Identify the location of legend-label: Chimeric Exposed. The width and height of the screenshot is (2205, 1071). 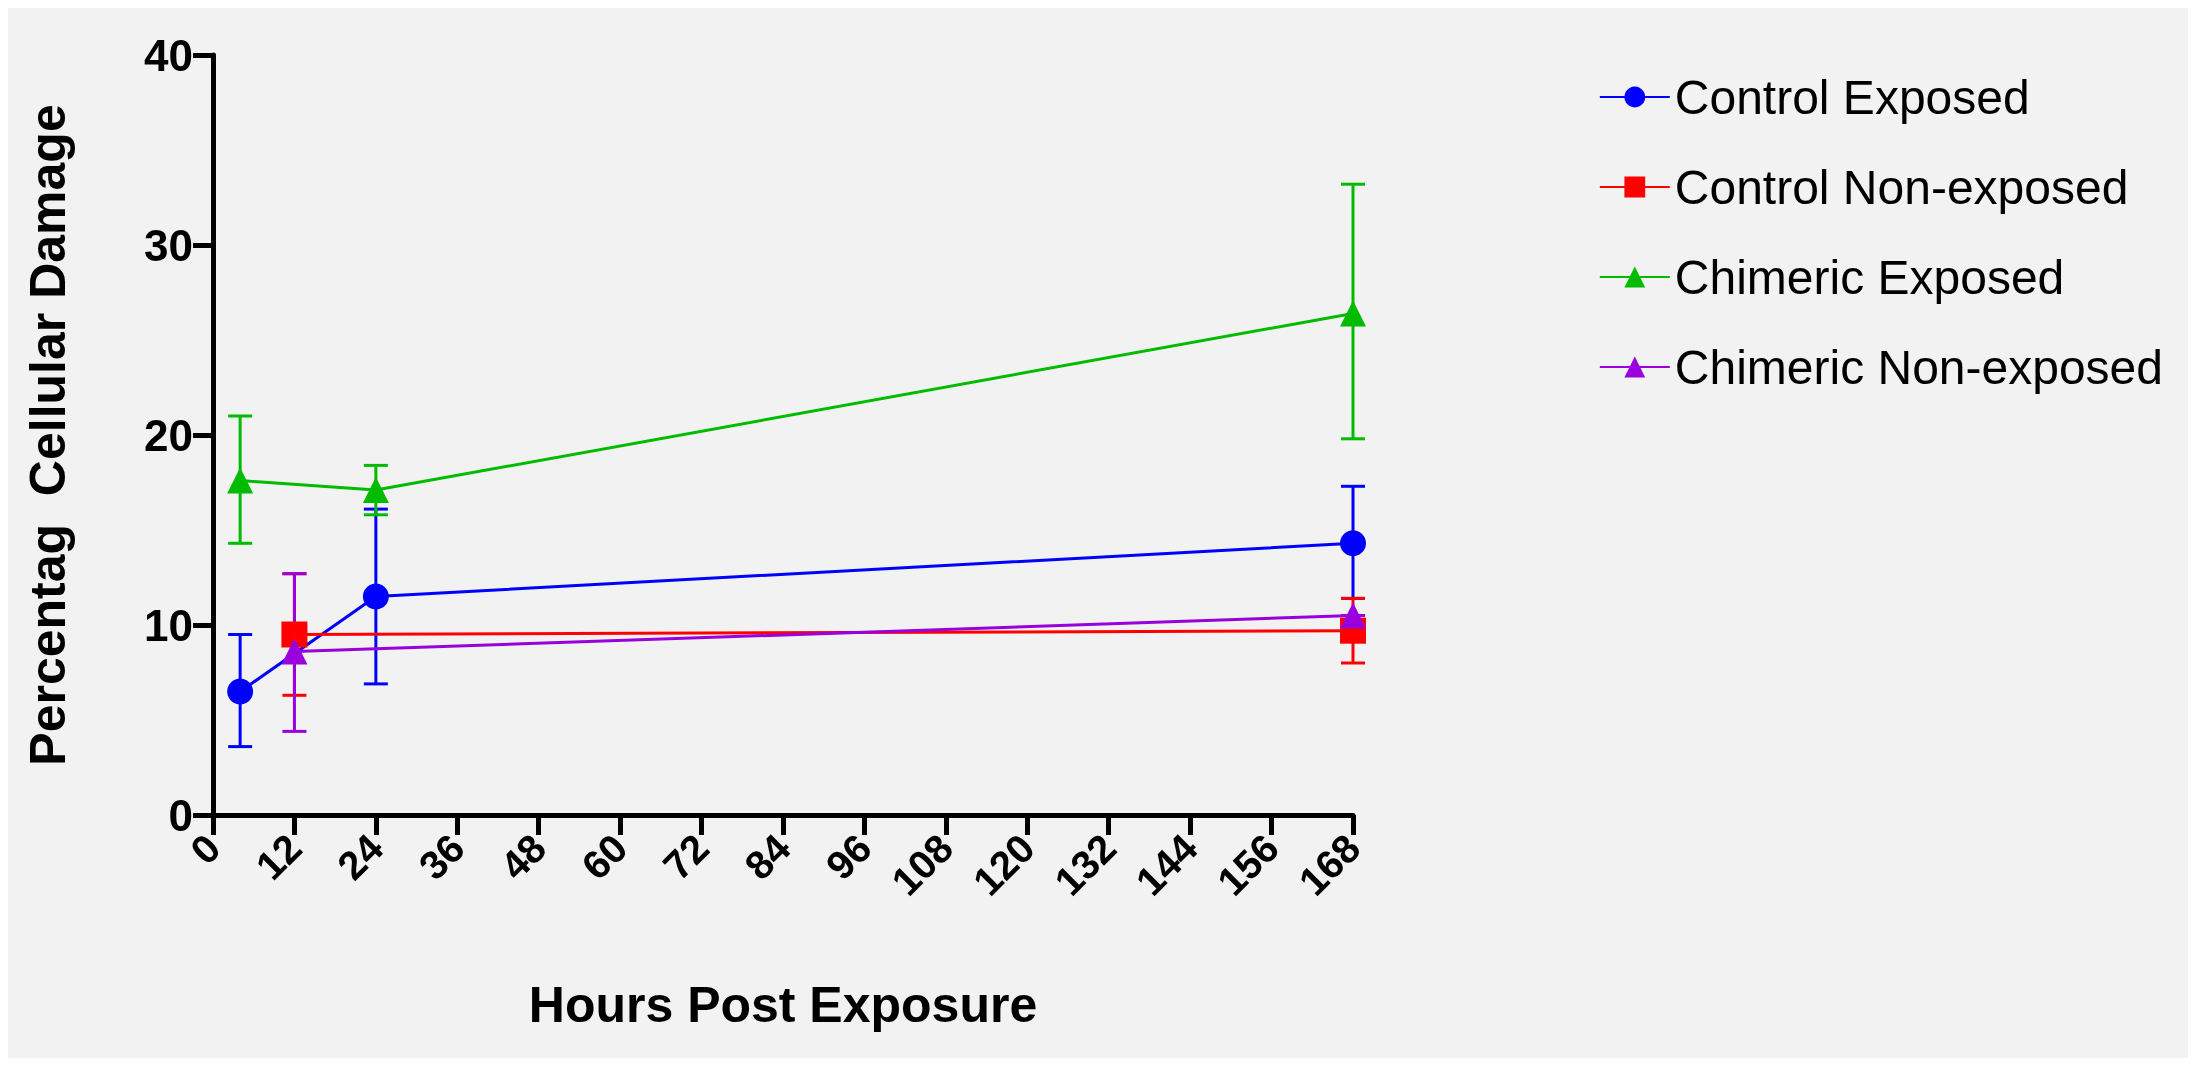
(1869, 277).